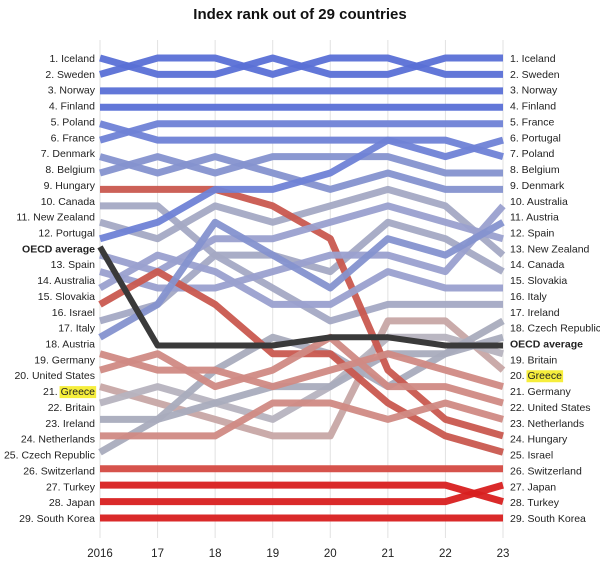  What do you see at coordinates (302, 221) in the screenshot?
I see `series-line-new-zealand` at bounding box center [302, 221].